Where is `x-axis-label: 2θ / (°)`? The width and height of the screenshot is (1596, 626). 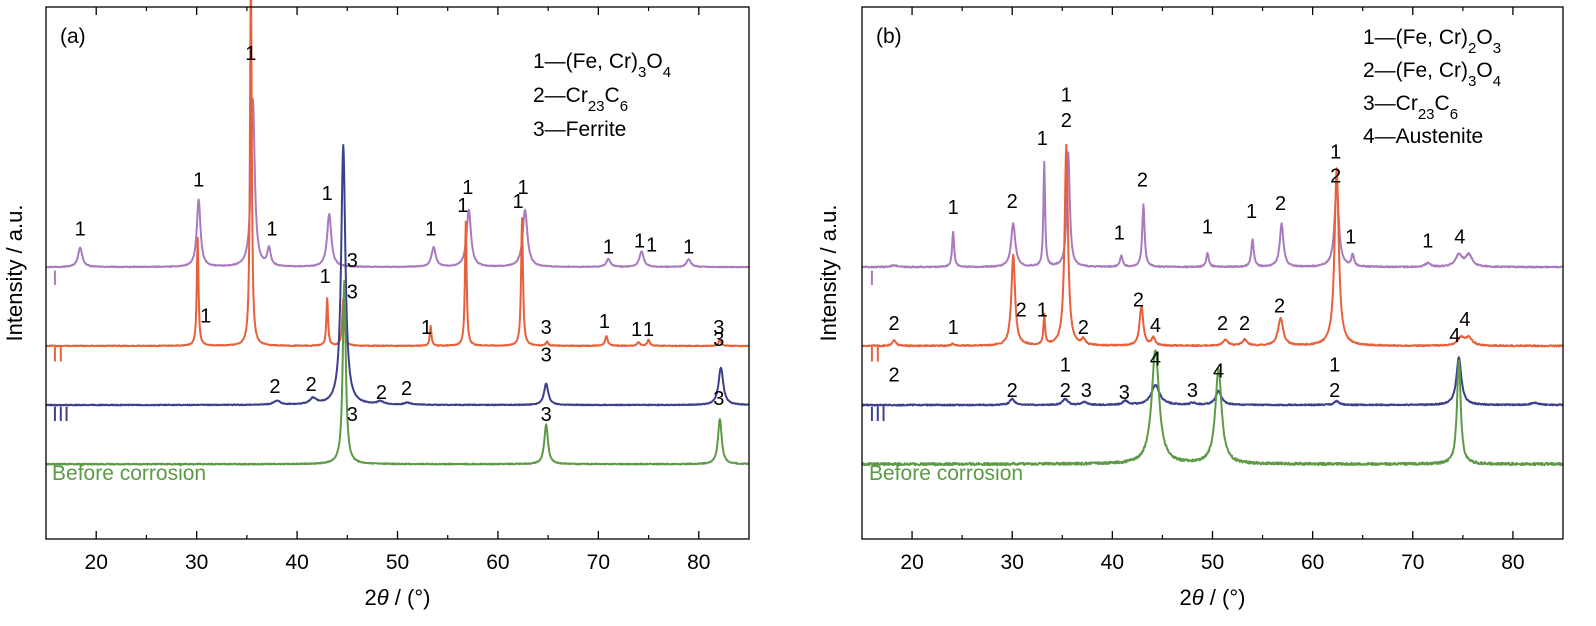 x-axis-label: 2θ / (°) is located at coordinates (398, 597).